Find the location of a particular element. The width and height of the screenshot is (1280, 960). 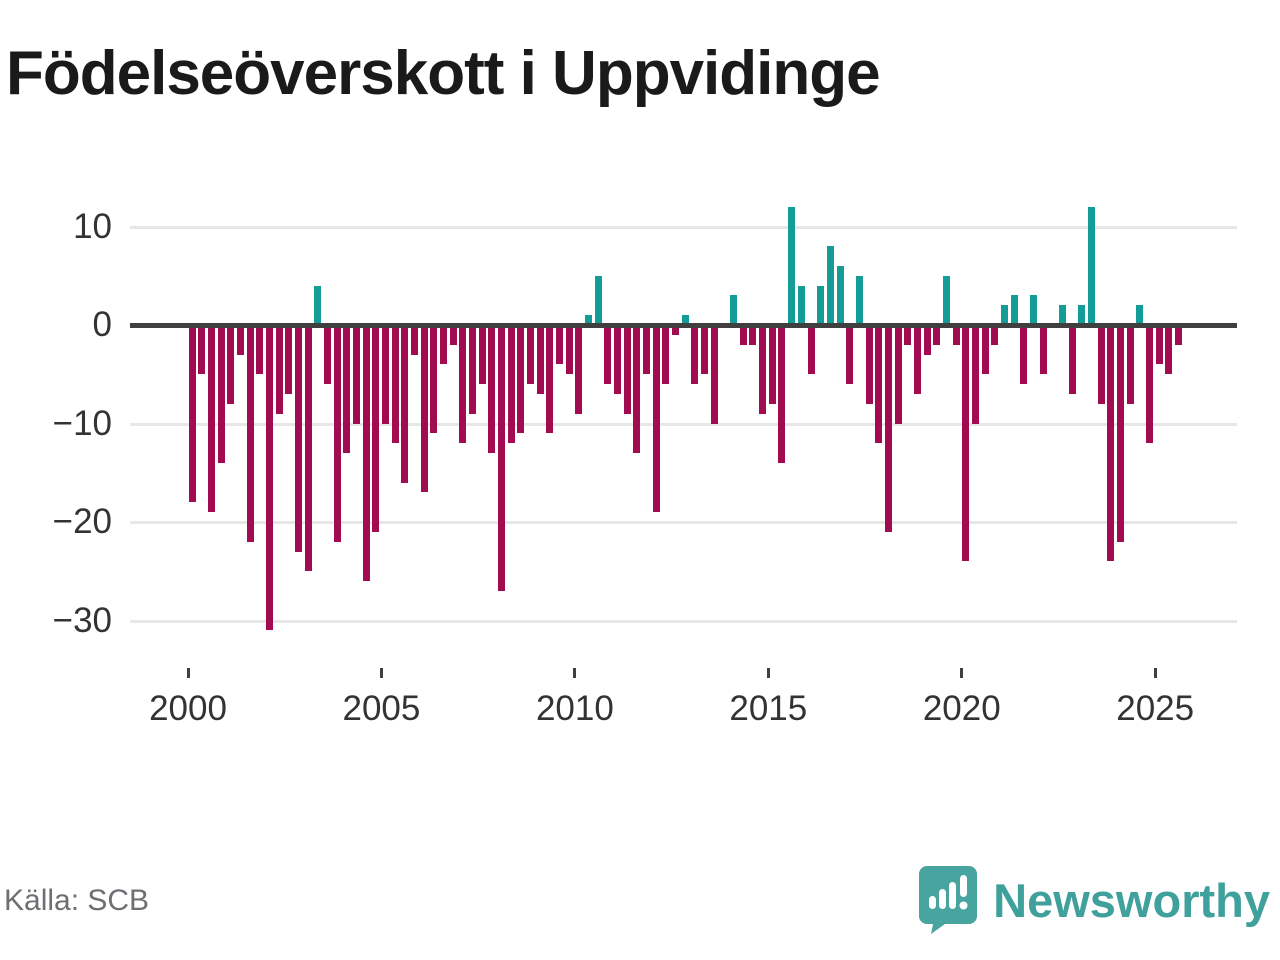

y-axis-label-0: 0 is located at coordinates (102, 324).